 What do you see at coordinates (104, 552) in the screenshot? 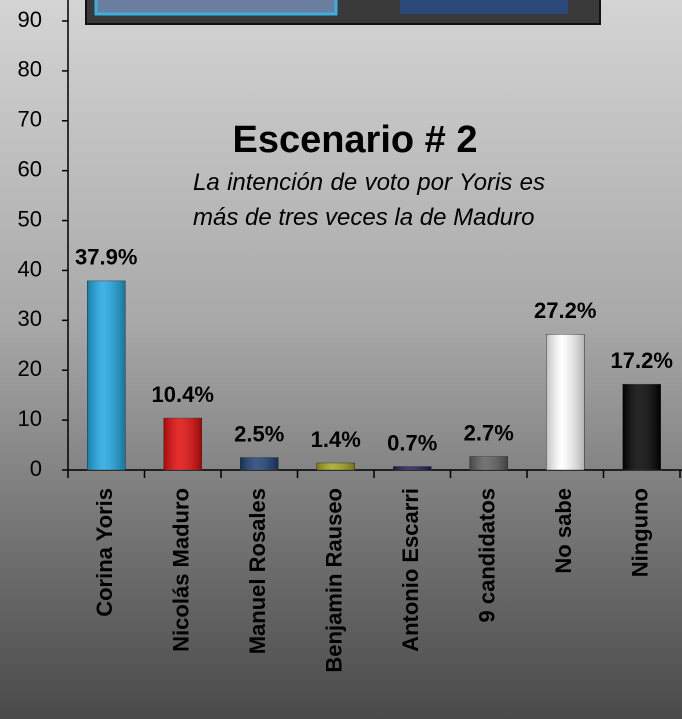
I see `x-tick-label: Corina Yoris` at bounding box center [104, 552].